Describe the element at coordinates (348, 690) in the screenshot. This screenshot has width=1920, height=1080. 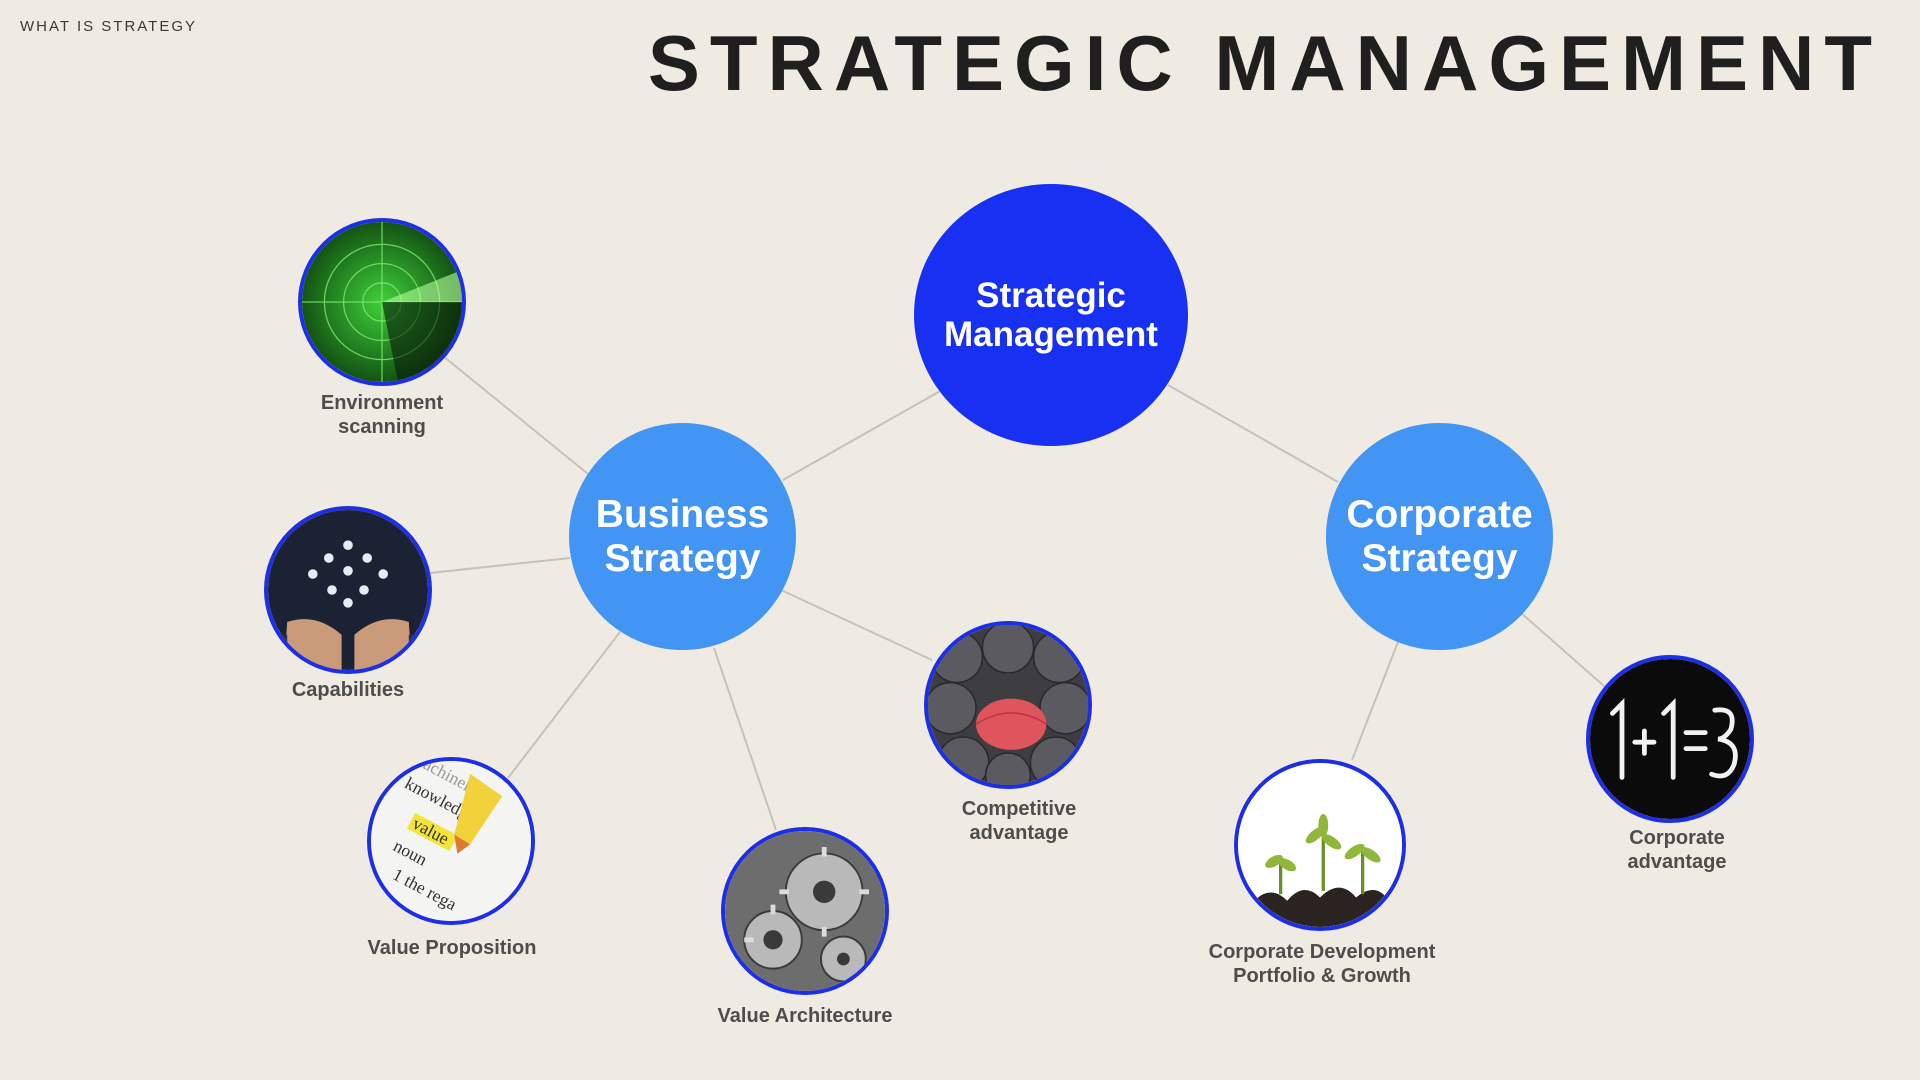
I see `capabilities-label: Capabilities` at that location.